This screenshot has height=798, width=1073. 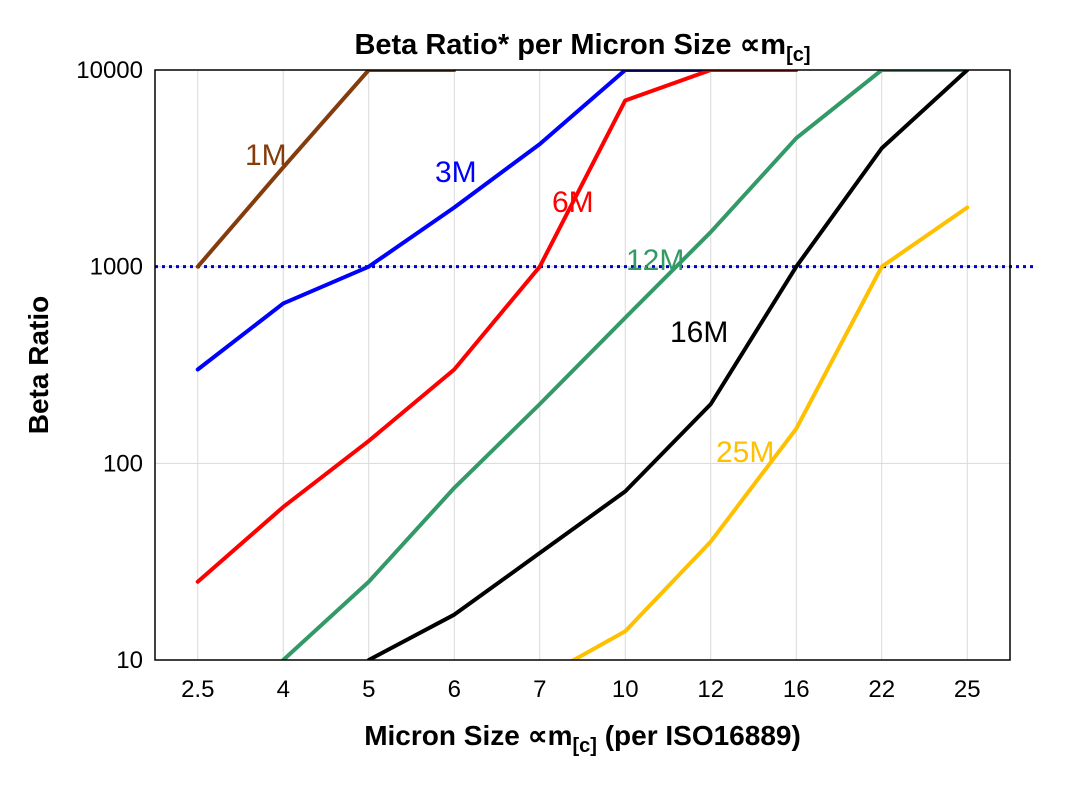 I want to click on series-label-12M: 12M, so click(x=655, y=260).